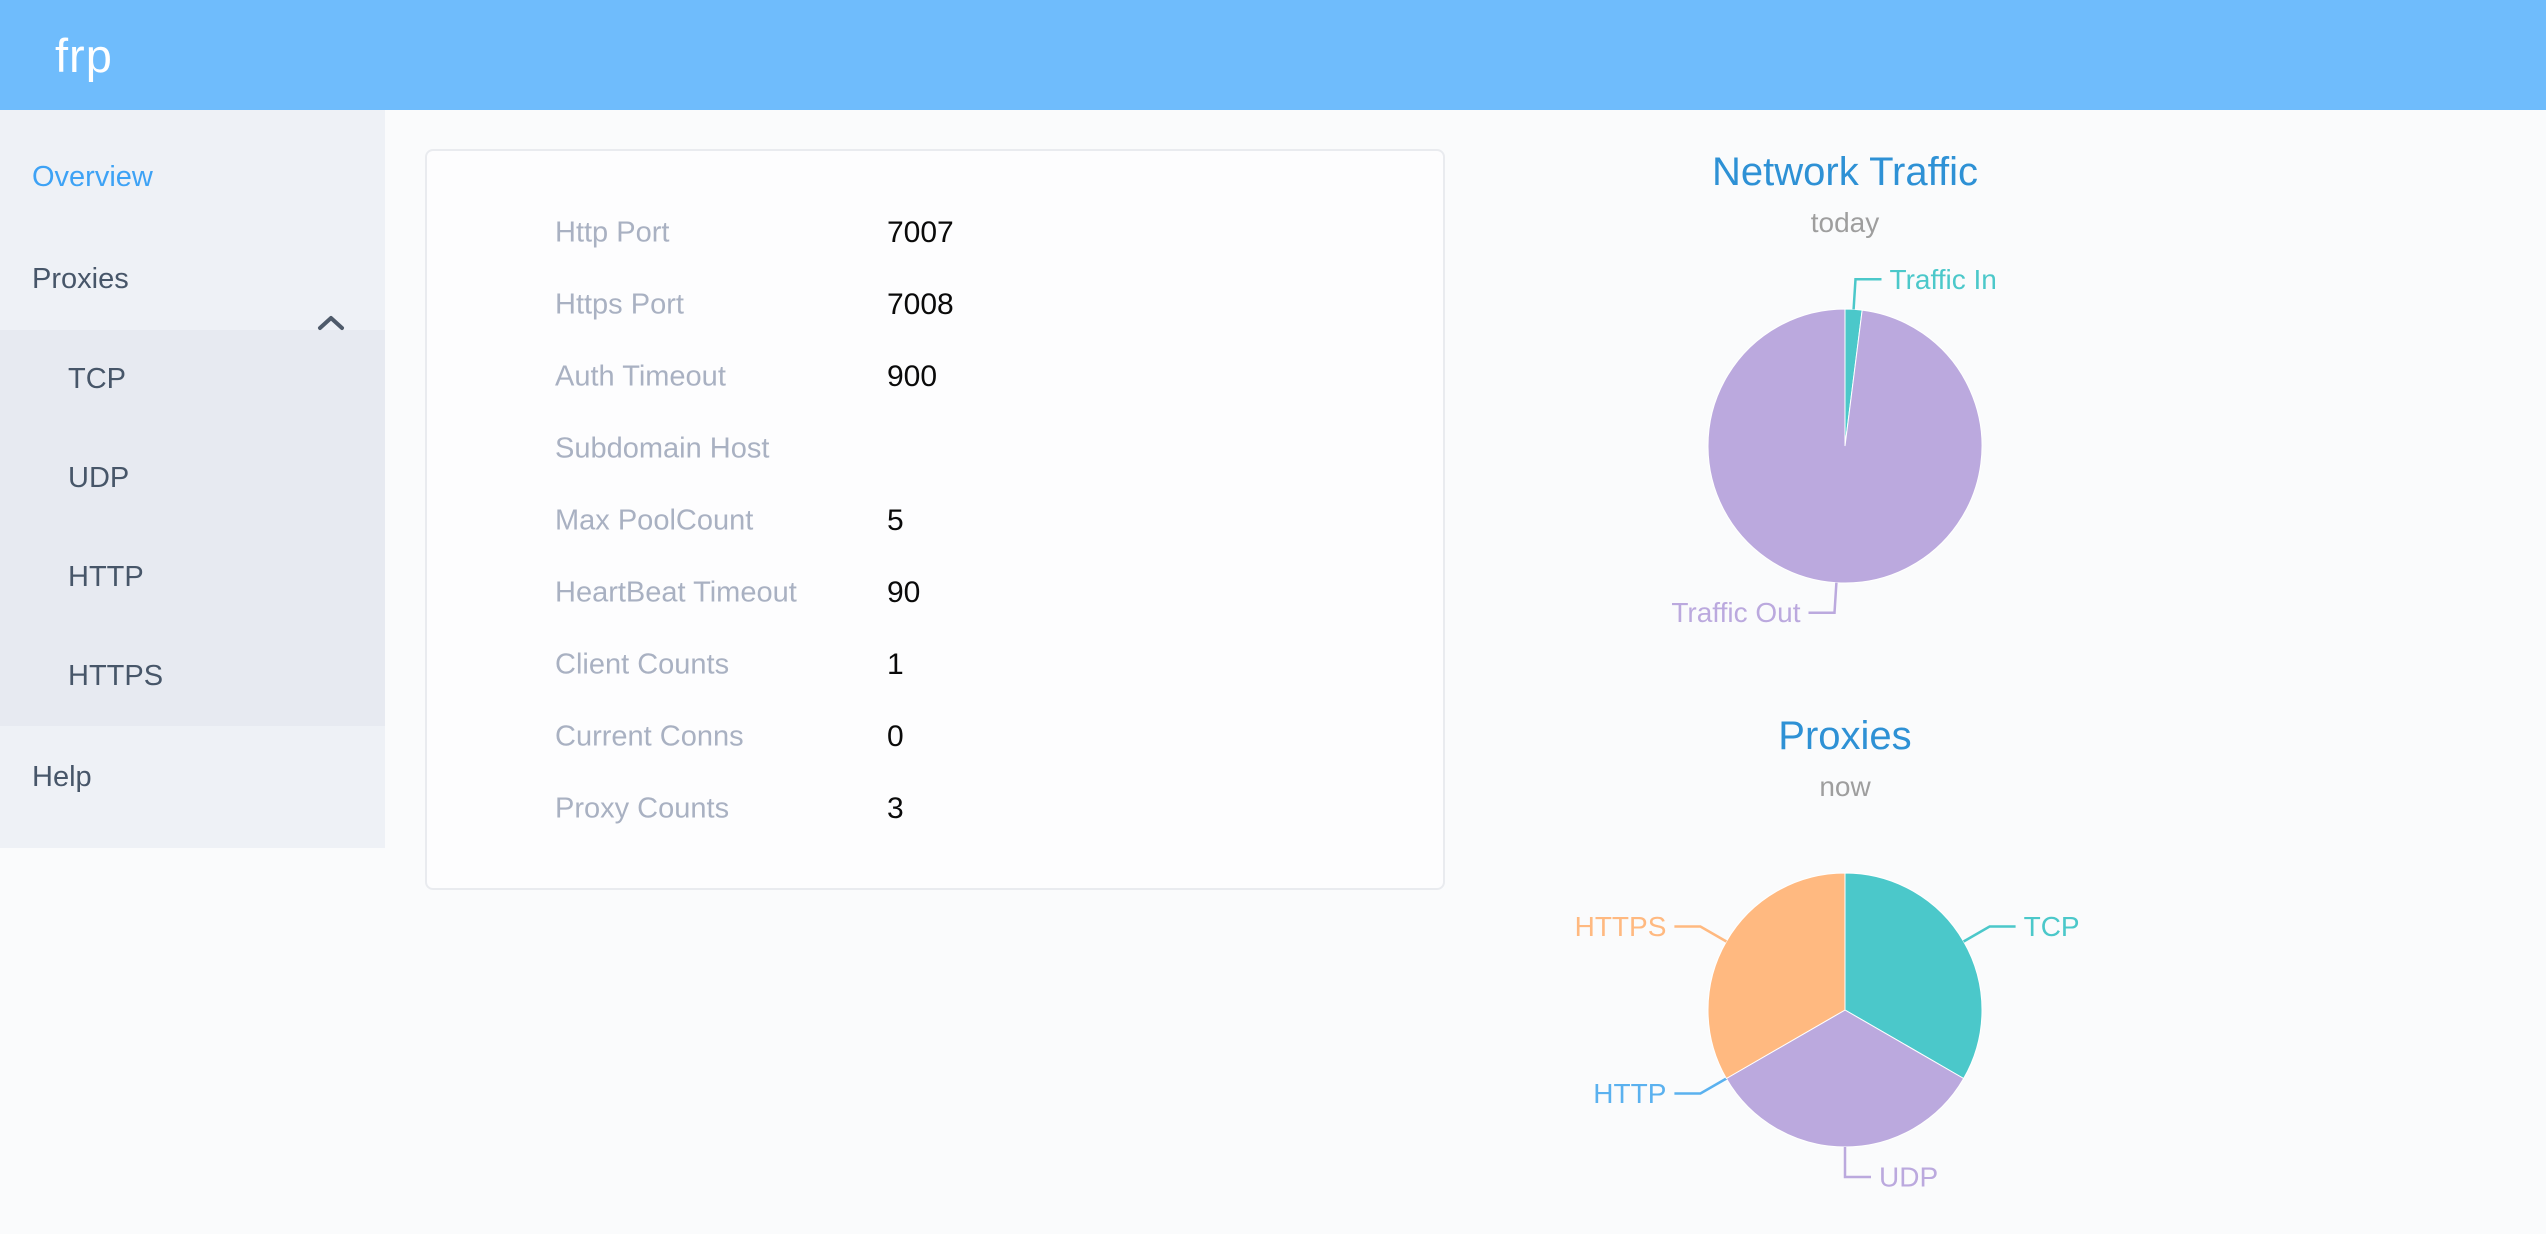 This screenshot has width=2546, height=1234. I want to click on config-row: Auth Timeout 900, so click(935, 377).